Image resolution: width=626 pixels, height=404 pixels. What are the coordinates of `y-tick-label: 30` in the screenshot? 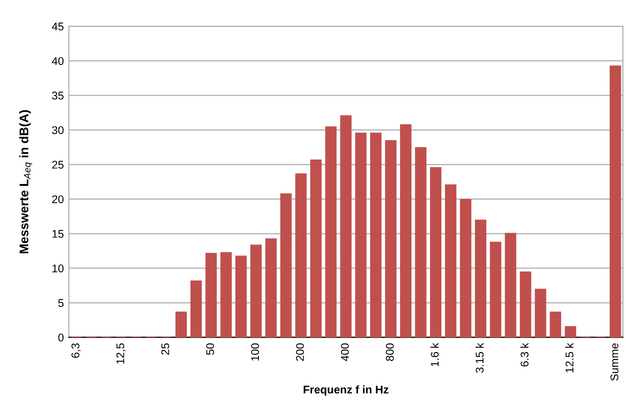 It's located at (58, 130).